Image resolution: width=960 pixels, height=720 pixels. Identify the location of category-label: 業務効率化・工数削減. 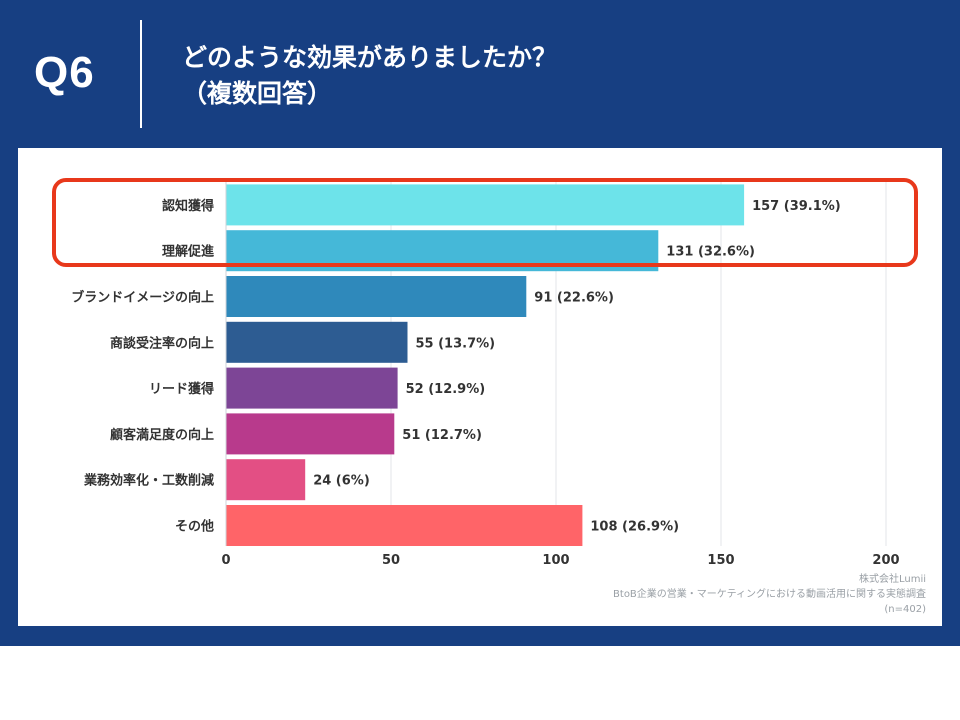
(148, 481).